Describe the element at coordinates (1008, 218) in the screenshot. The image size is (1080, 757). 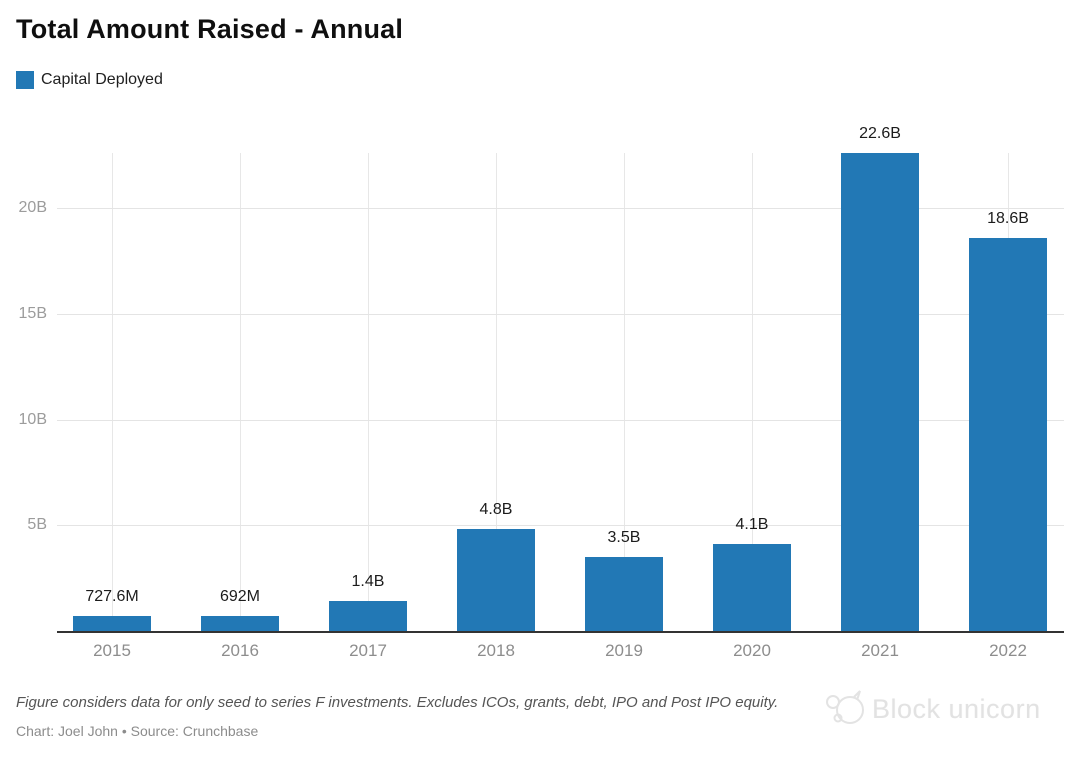
I see `bar-value-label: 18.6B` at that location.